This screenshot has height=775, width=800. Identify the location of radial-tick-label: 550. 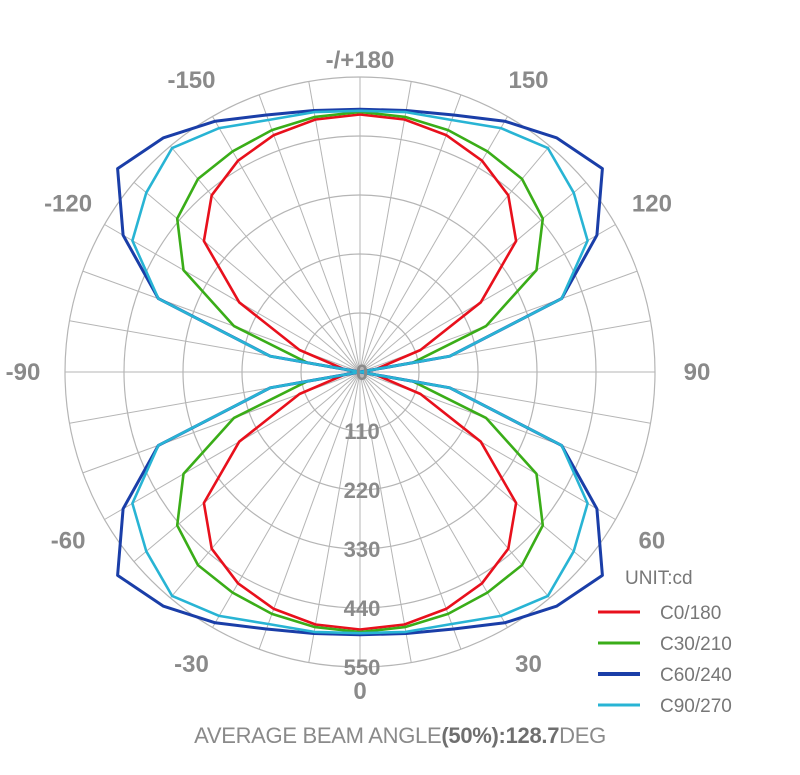
(362, 667).